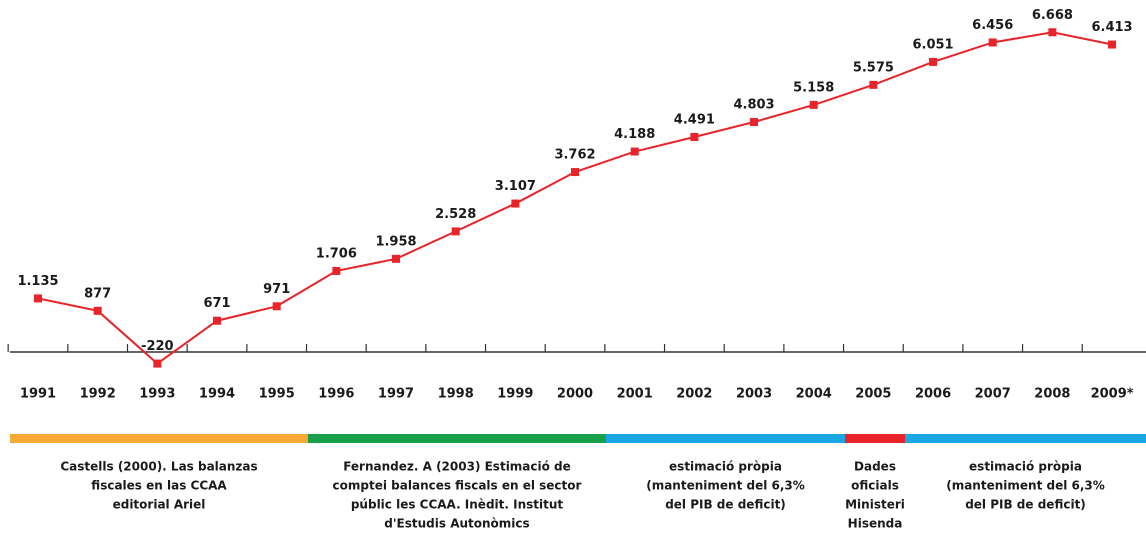  What do you see at coordinates (814, 394) in the screenshot?
I see `x-tick-label: 2004` at bounding box center [814, 394].